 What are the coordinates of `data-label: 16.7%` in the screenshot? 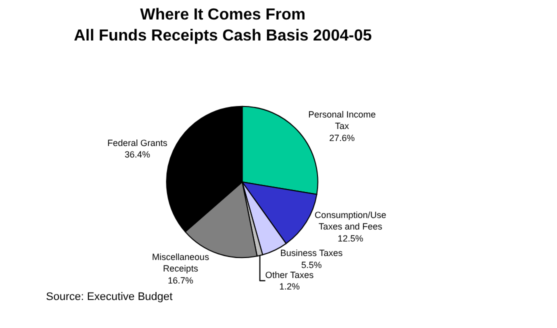 It's located at (181, 280).